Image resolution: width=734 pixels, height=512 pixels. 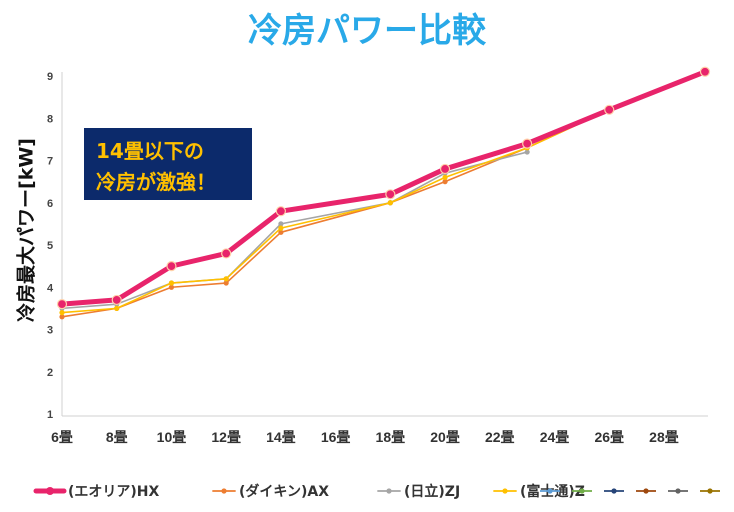 I want to click on legend-item: (エオリア)HX, so click(x=96, y=492).